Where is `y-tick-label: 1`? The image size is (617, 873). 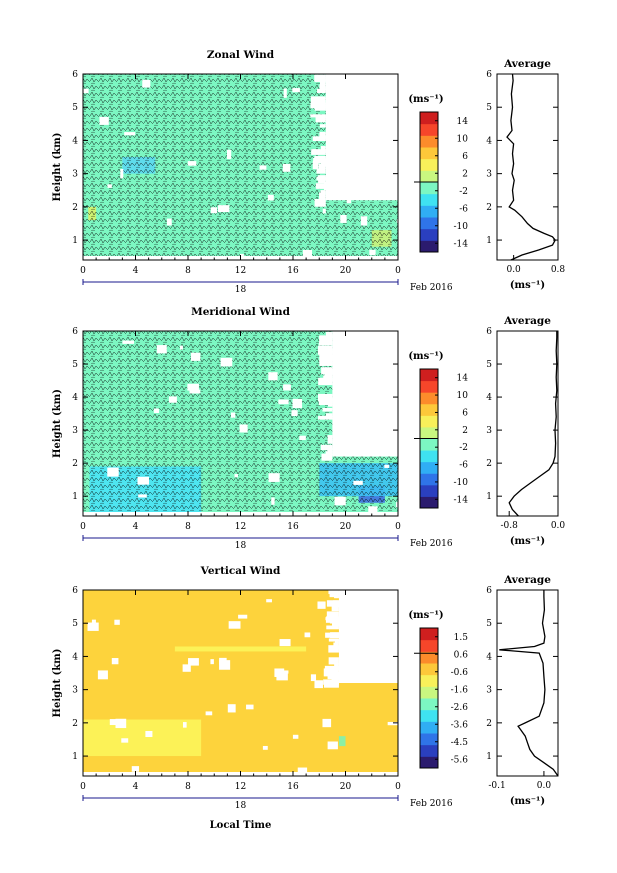 y-tick-label: 1 is located at coordinates (75, 497).